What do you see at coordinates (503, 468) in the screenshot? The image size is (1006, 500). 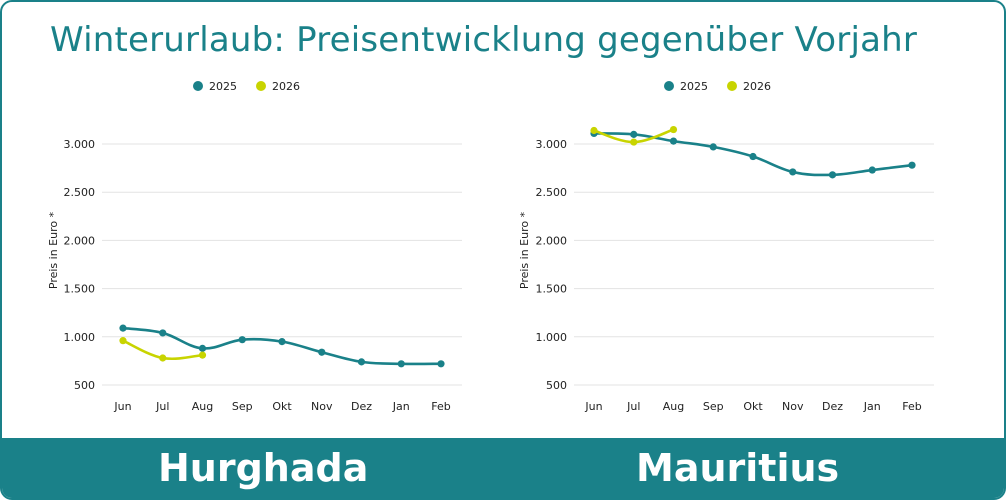 I see `footer-bar: Hurghada Mauritius` at bounding box center [503, 468].